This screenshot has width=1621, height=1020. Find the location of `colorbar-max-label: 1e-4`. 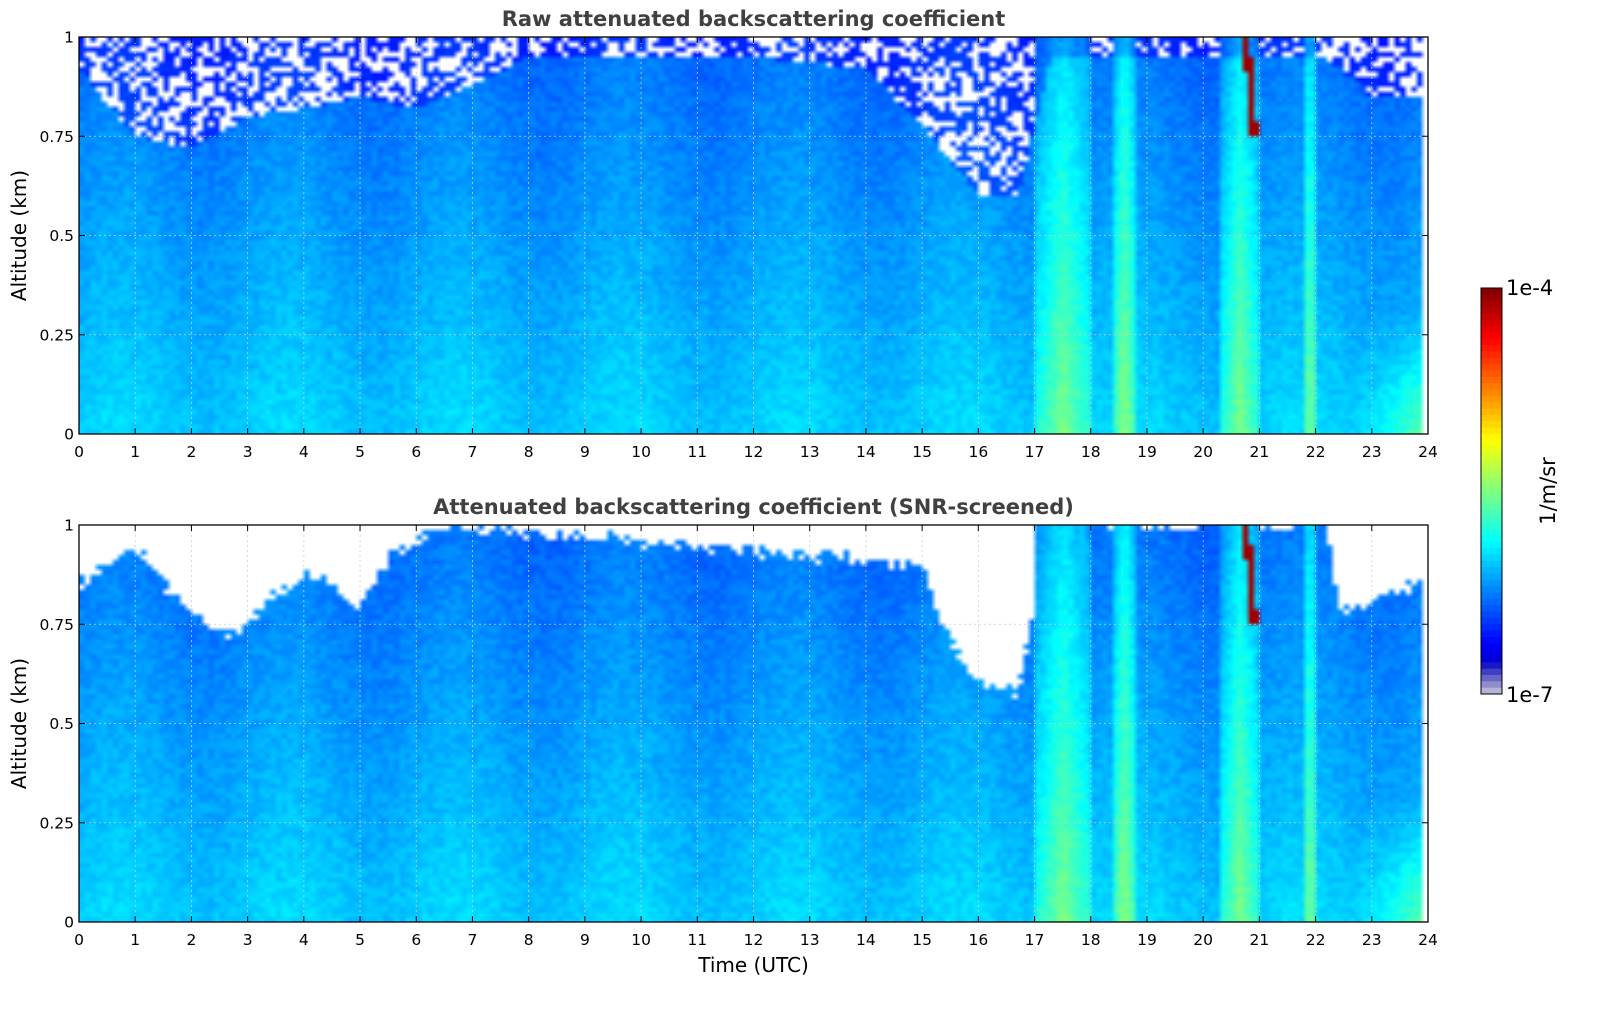

colorbar-max-label: 1e-4 is located at coordinates (1529, 288).